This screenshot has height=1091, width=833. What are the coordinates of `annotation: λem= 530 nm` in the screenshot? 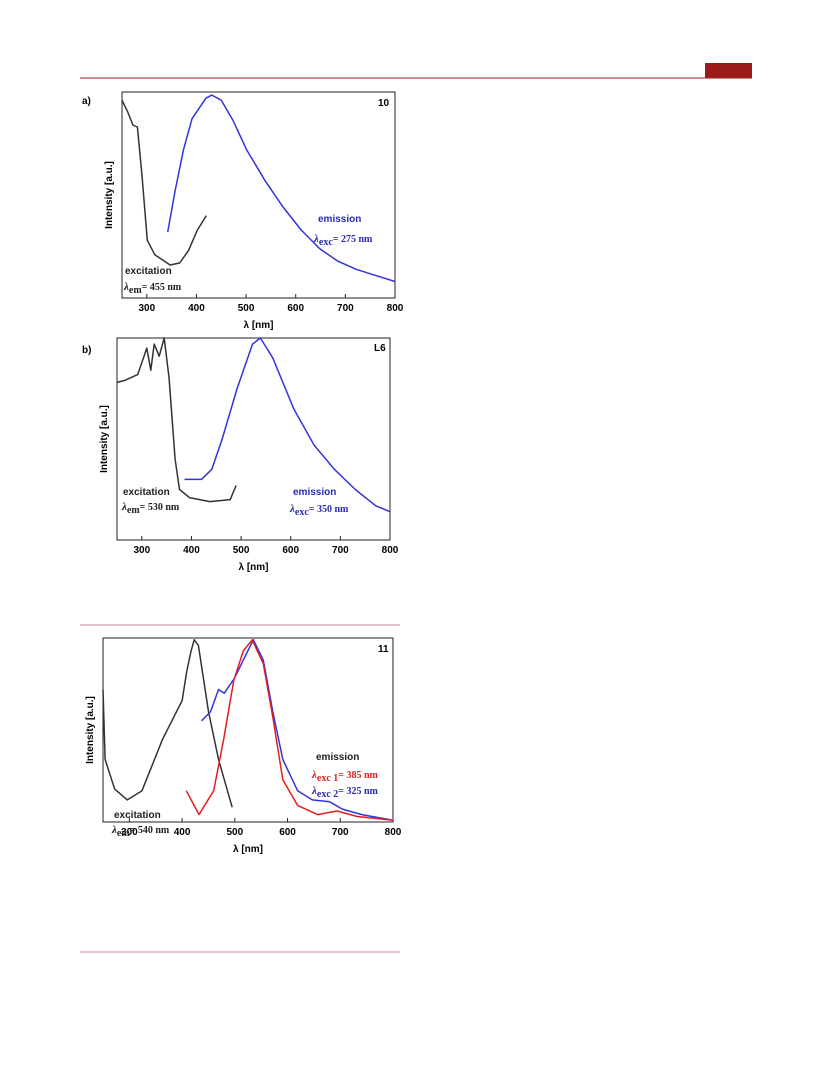 It's located at (150, 508).